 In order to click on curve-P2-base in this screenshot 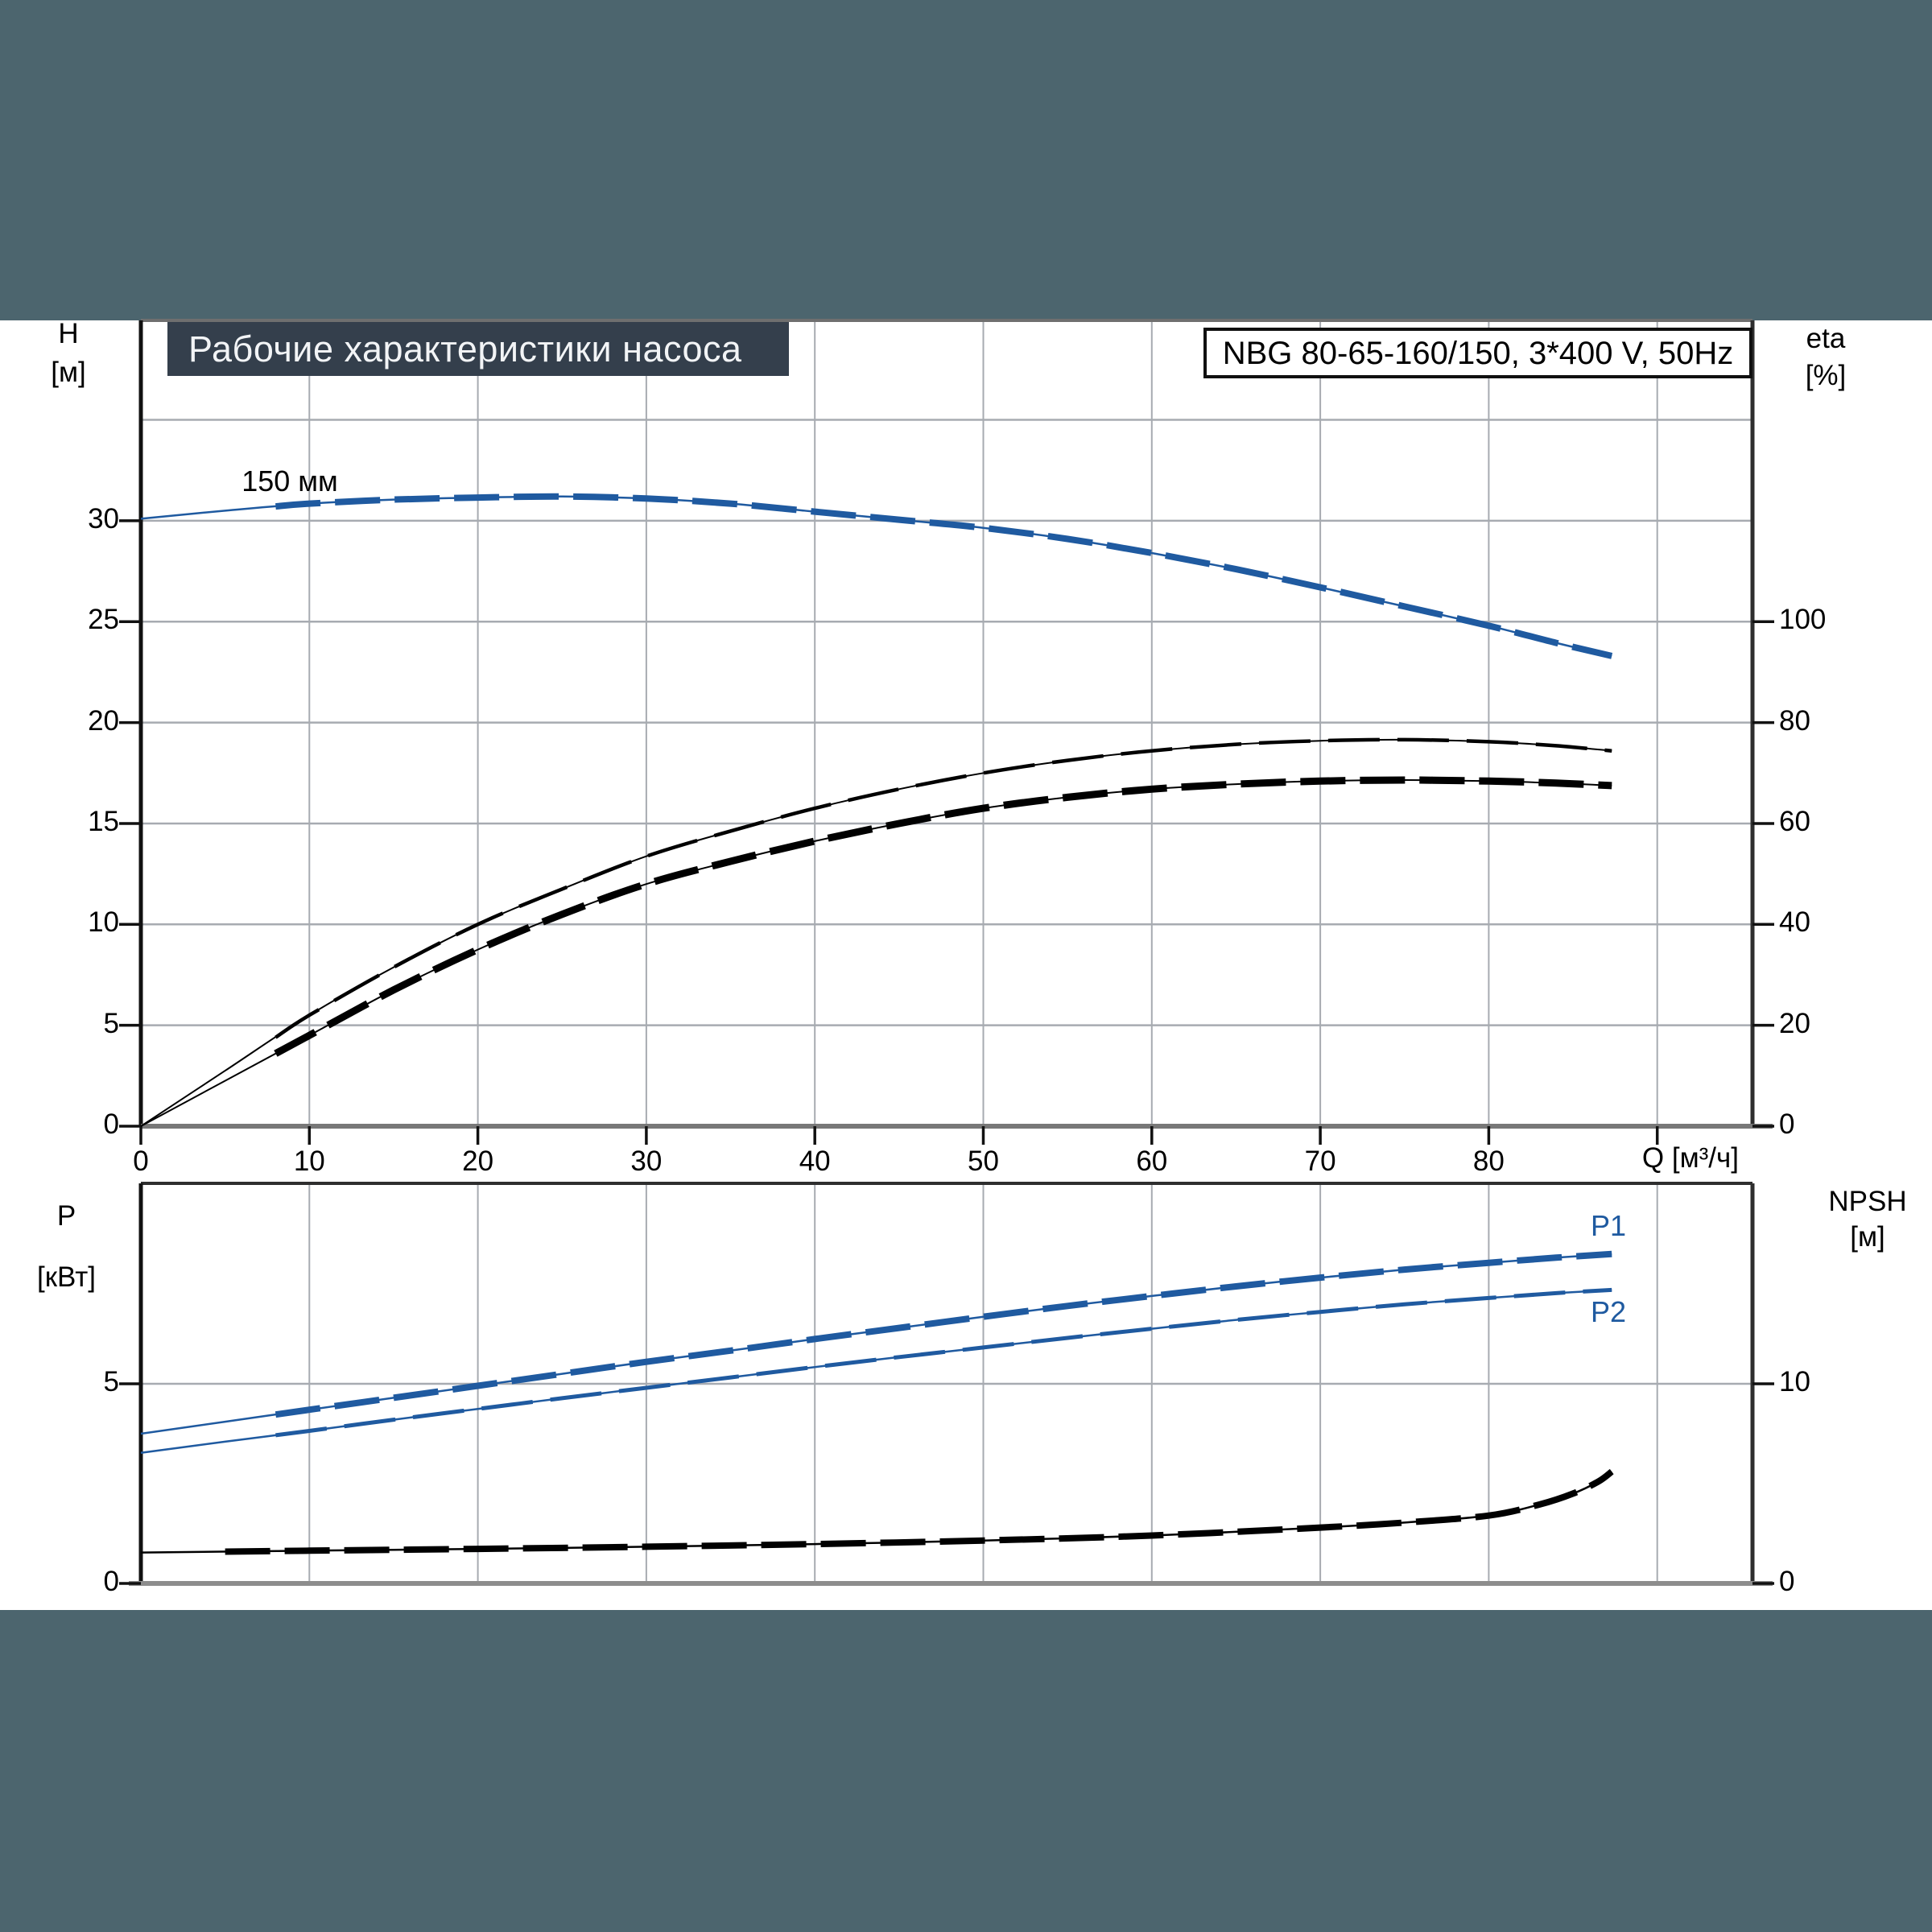, I will do `click(876, 1372)`.